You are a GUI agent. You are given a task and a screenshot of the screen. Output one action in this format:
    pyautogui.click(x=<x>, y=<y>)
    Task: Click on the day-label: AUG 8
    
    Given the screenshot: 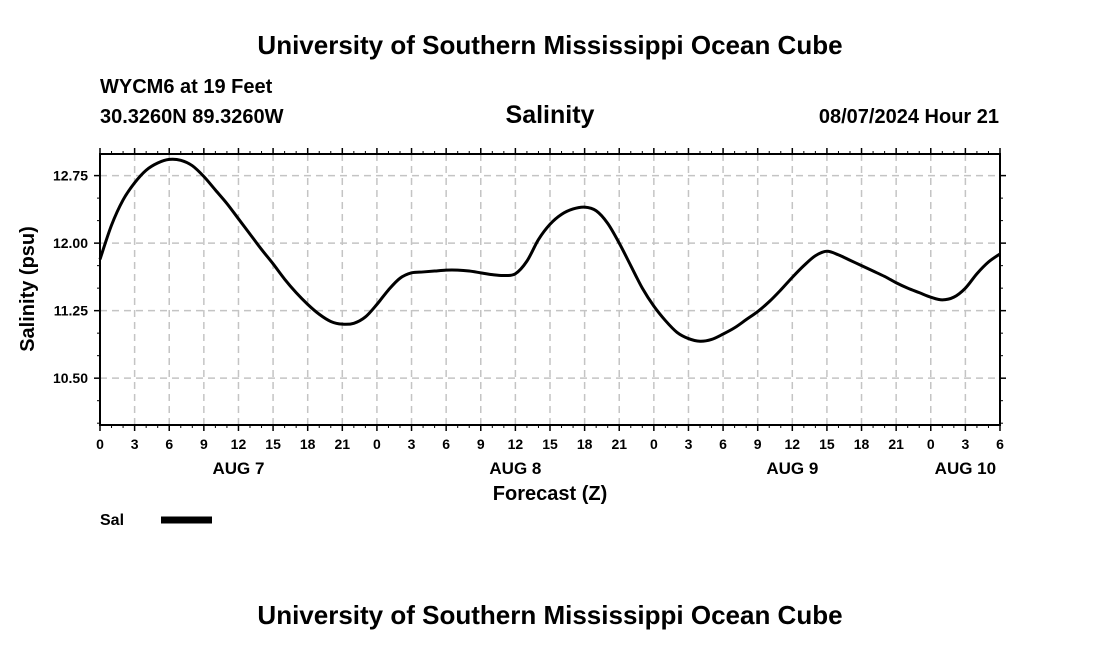 What is the action you would take?
    pyautogui.click(x=515, y=468)
    